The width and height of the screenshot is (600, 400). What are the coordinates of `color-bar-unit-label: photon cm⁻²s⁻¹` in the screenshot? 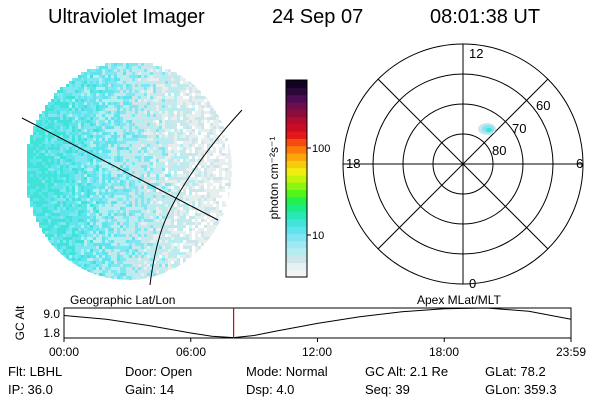 It's located at (274, 178).